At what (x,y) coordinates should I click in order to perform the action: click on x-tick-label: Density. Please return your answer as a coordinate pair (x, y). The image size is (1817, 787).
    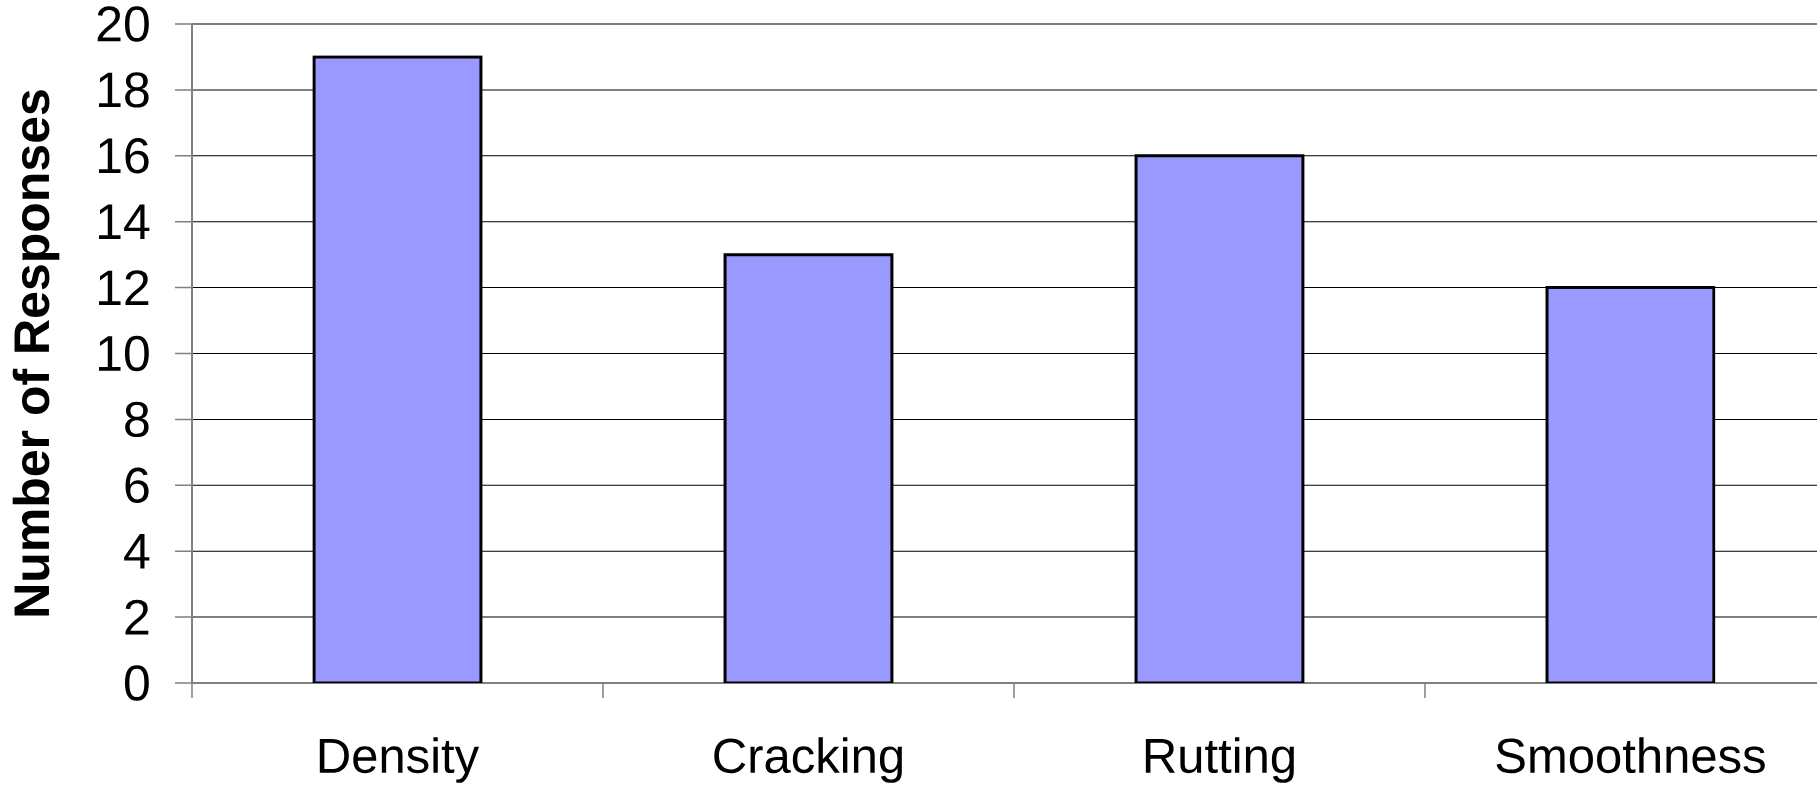
    Looking at the image, I should click on (399, 760).